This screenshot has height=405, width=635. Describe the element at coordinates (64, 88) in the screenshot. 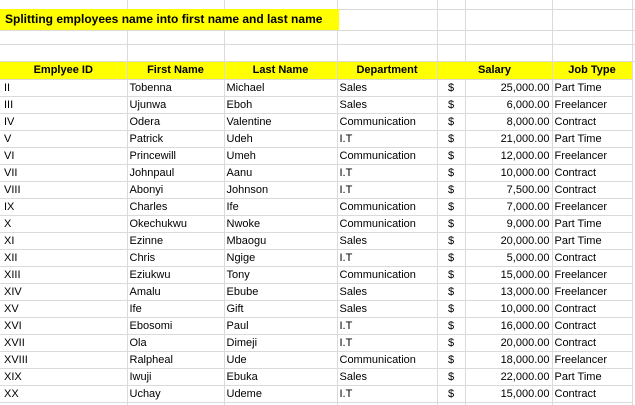

I see `cell-employee-id: II` at that location.